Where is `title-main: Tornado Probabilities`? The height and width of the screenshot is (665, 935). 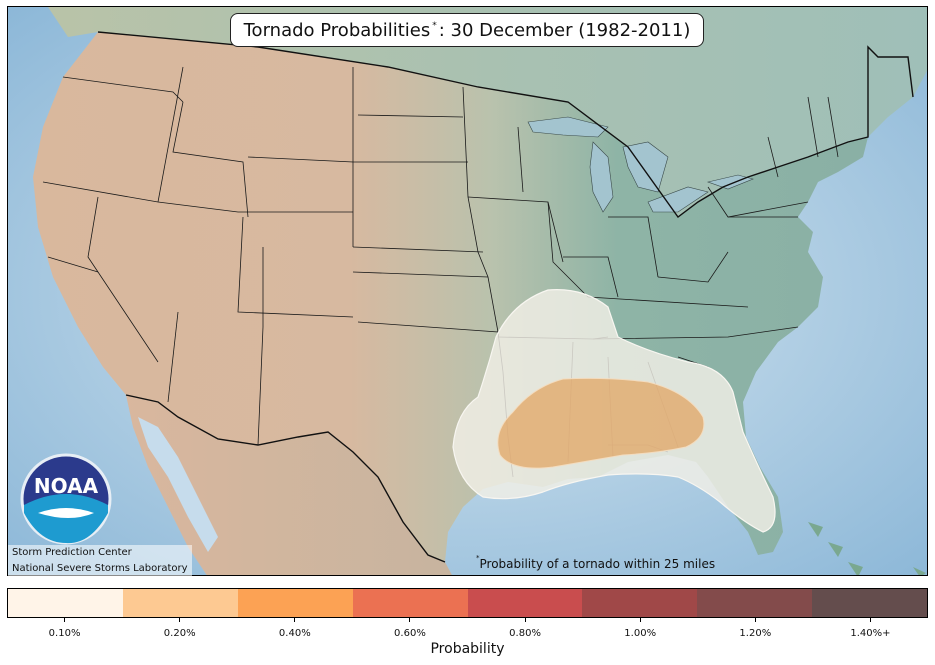 title-main: Tornado Probabilities is located at coordinates (337, 30).